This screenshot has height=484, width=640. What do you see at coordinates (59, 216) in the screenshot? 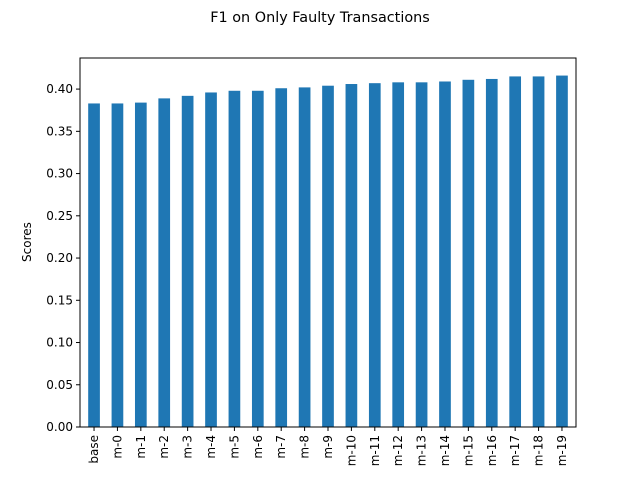
I see `y-tick-label: 0.25` at bounding box center [59, 216].